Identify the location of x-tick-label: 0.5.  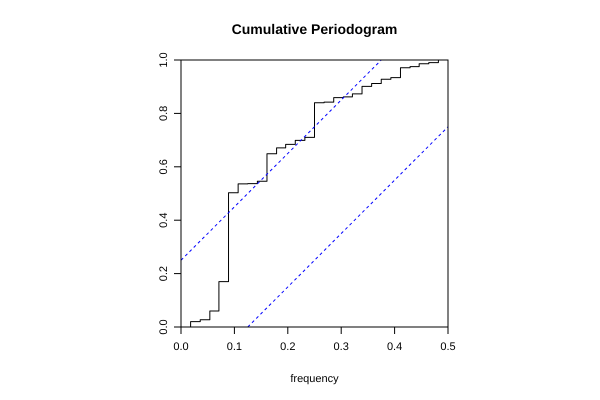
(448, 347).